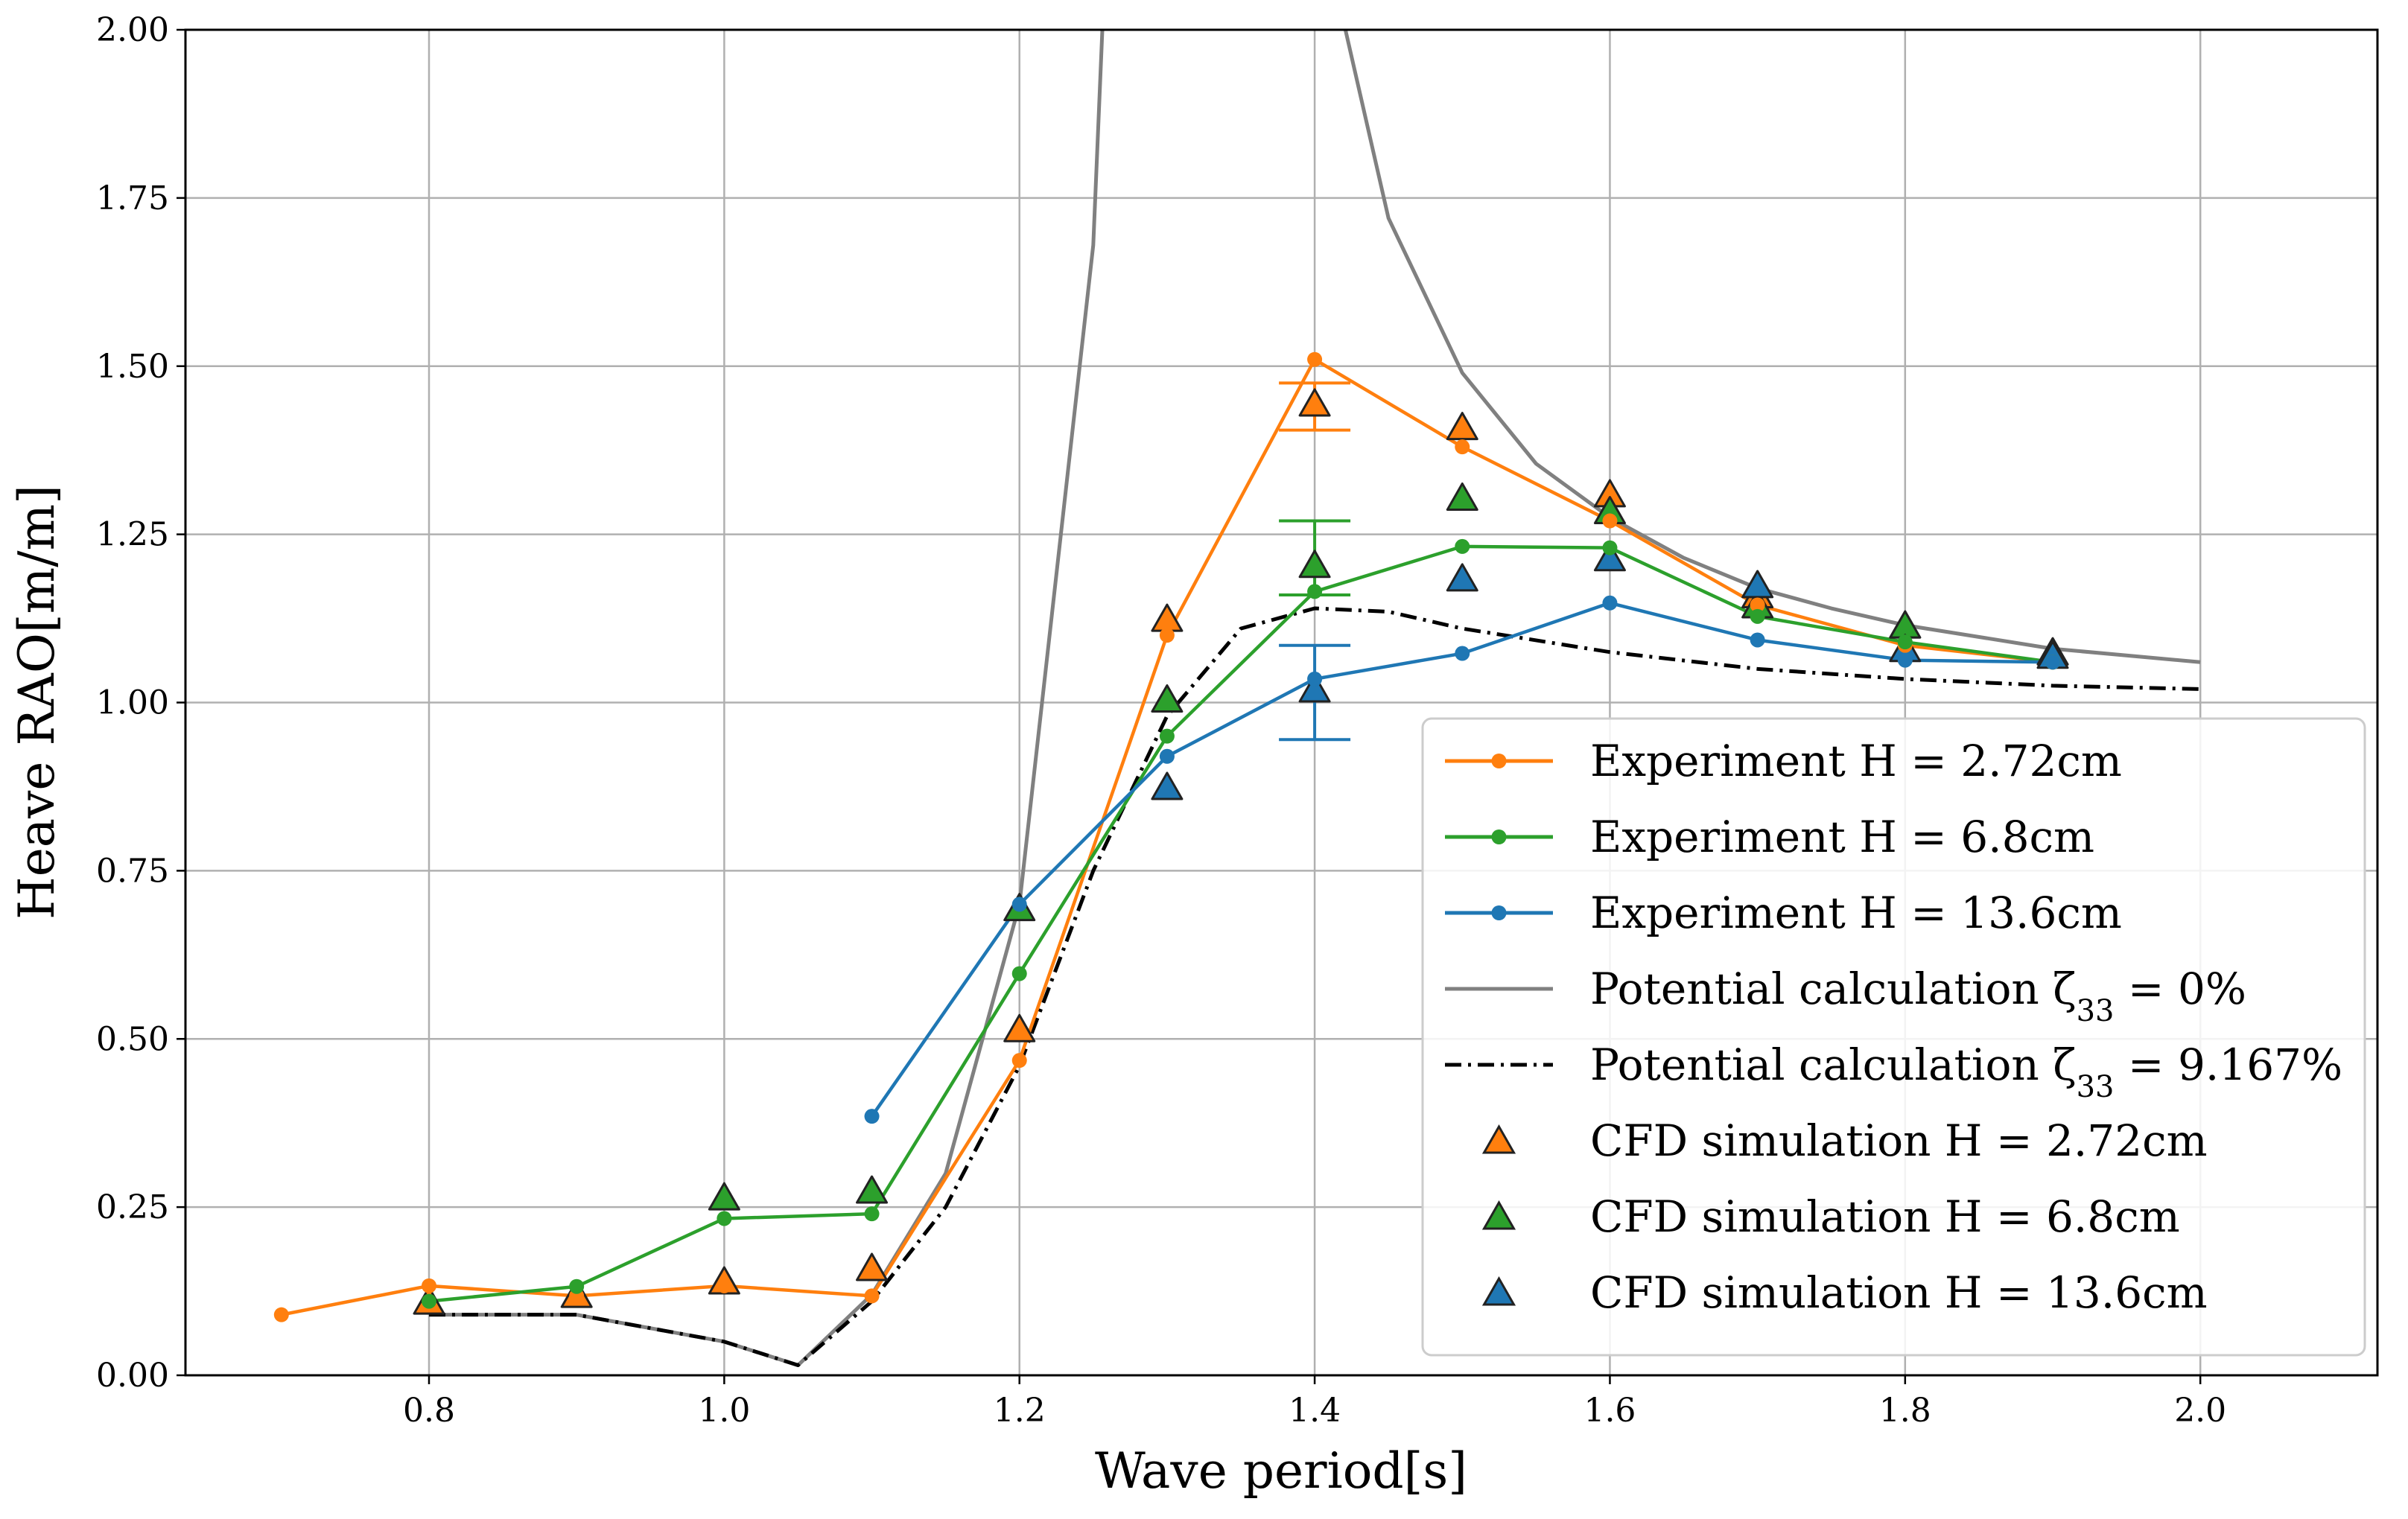 This screenshot has width=2408, height=1519. Describe the element at coordinates (132, 871) in the screenshot. I see `y-tick-label: 0.75` at that location.